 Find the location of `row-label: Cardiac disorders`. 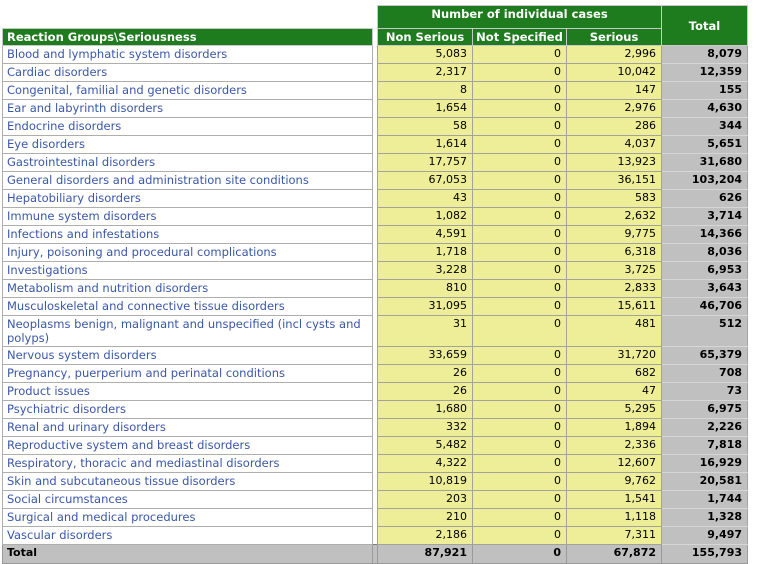

row-label: Cardiac disorders is located at coordinates (187, 72).